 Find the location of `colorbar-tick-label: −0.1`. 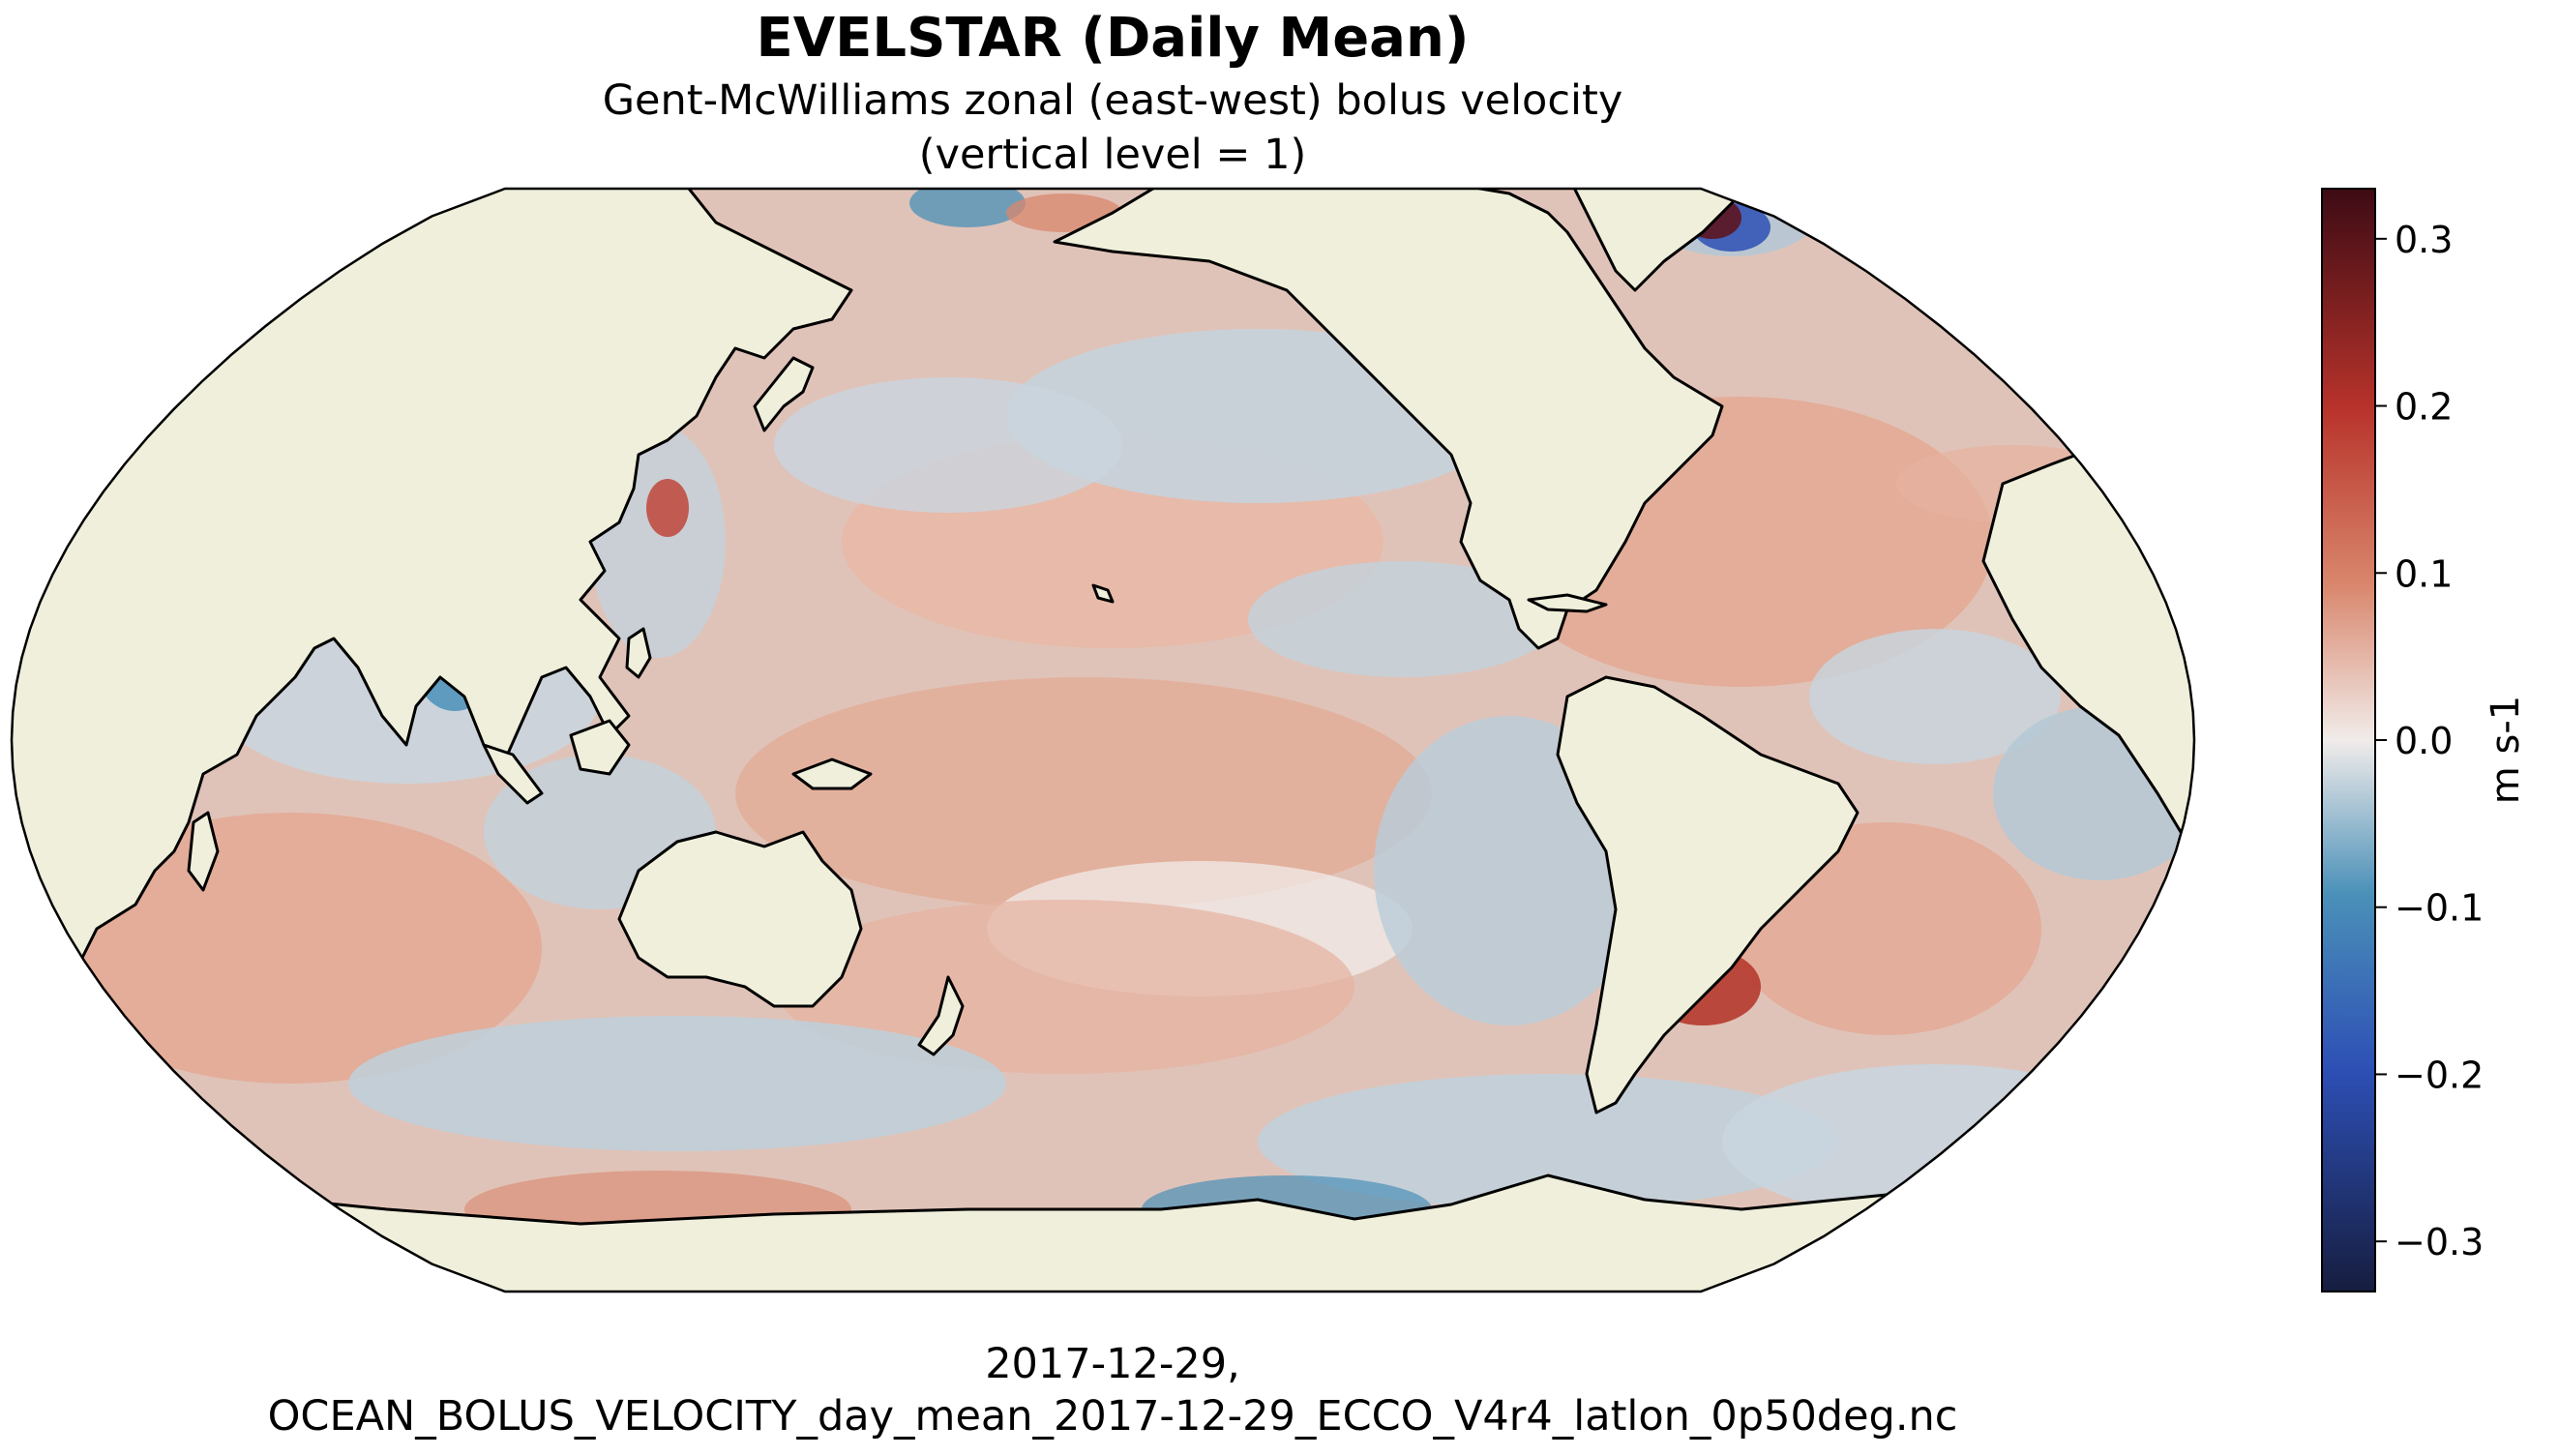

colorbar-tick-label: −0.1 is located at coordinates (2439, 908).